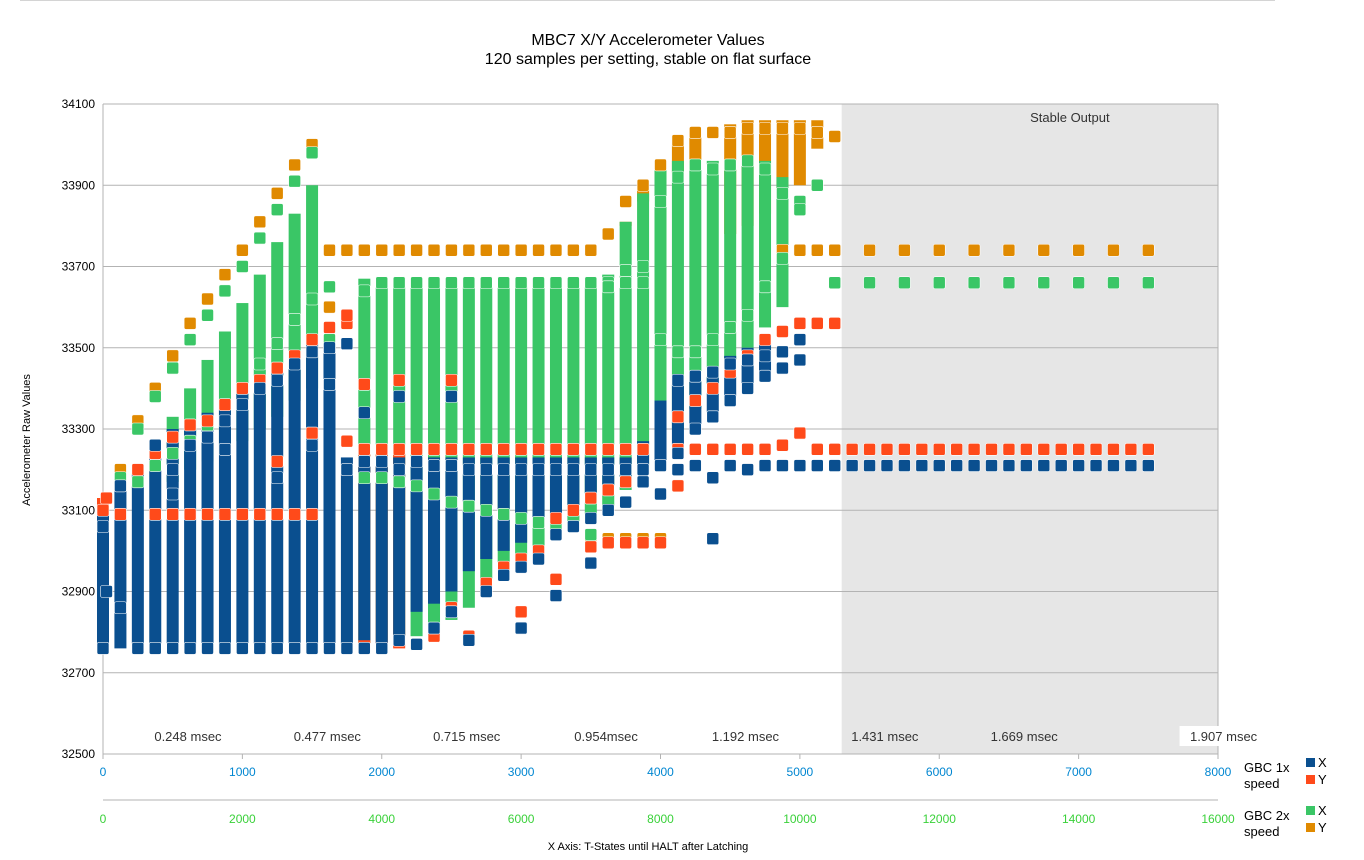  I want to click on x-2x-tick-label: 4000, so click(381, 819).